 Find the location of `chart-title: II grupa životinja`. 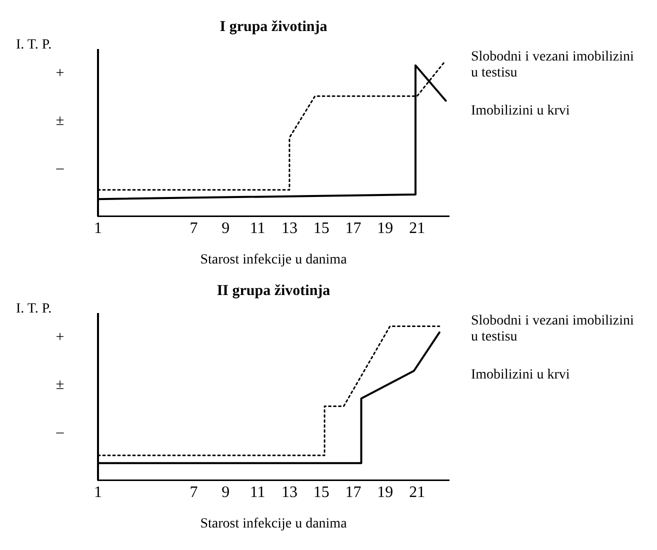

chart-title: II grupa životinja is located at coordinates (273, 290).